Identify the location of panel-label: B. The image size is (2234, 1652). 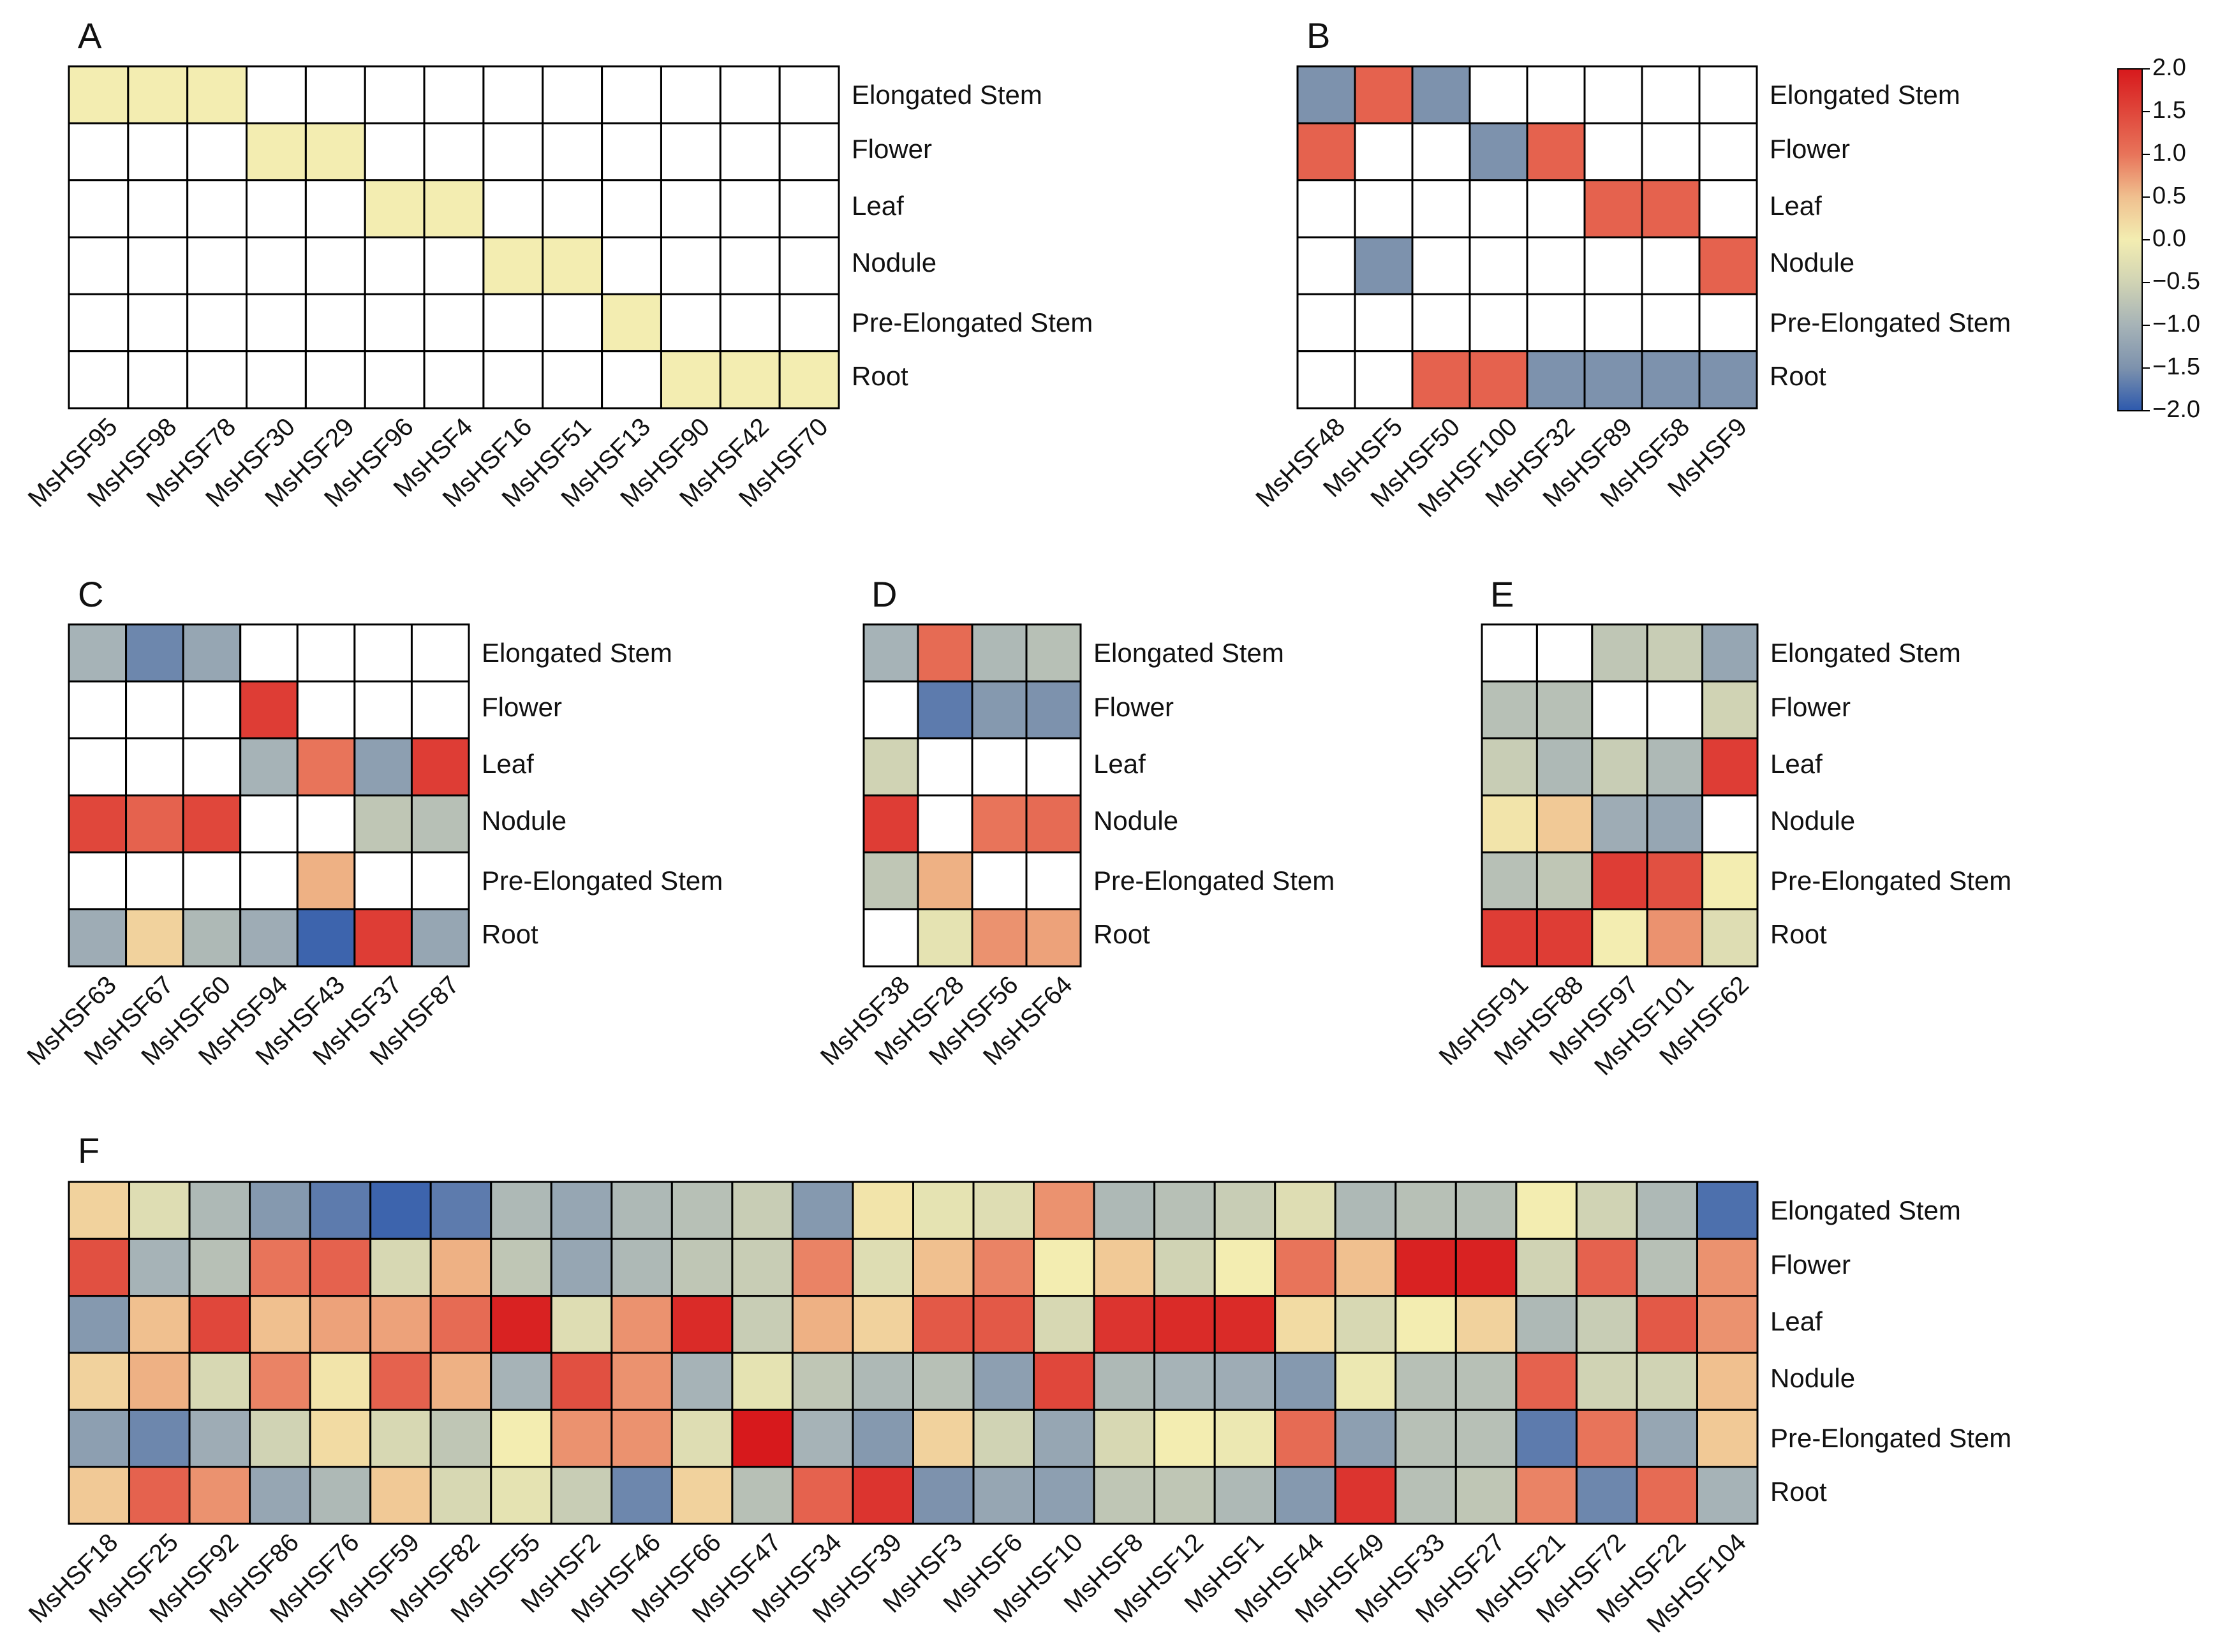
(1318, 35).